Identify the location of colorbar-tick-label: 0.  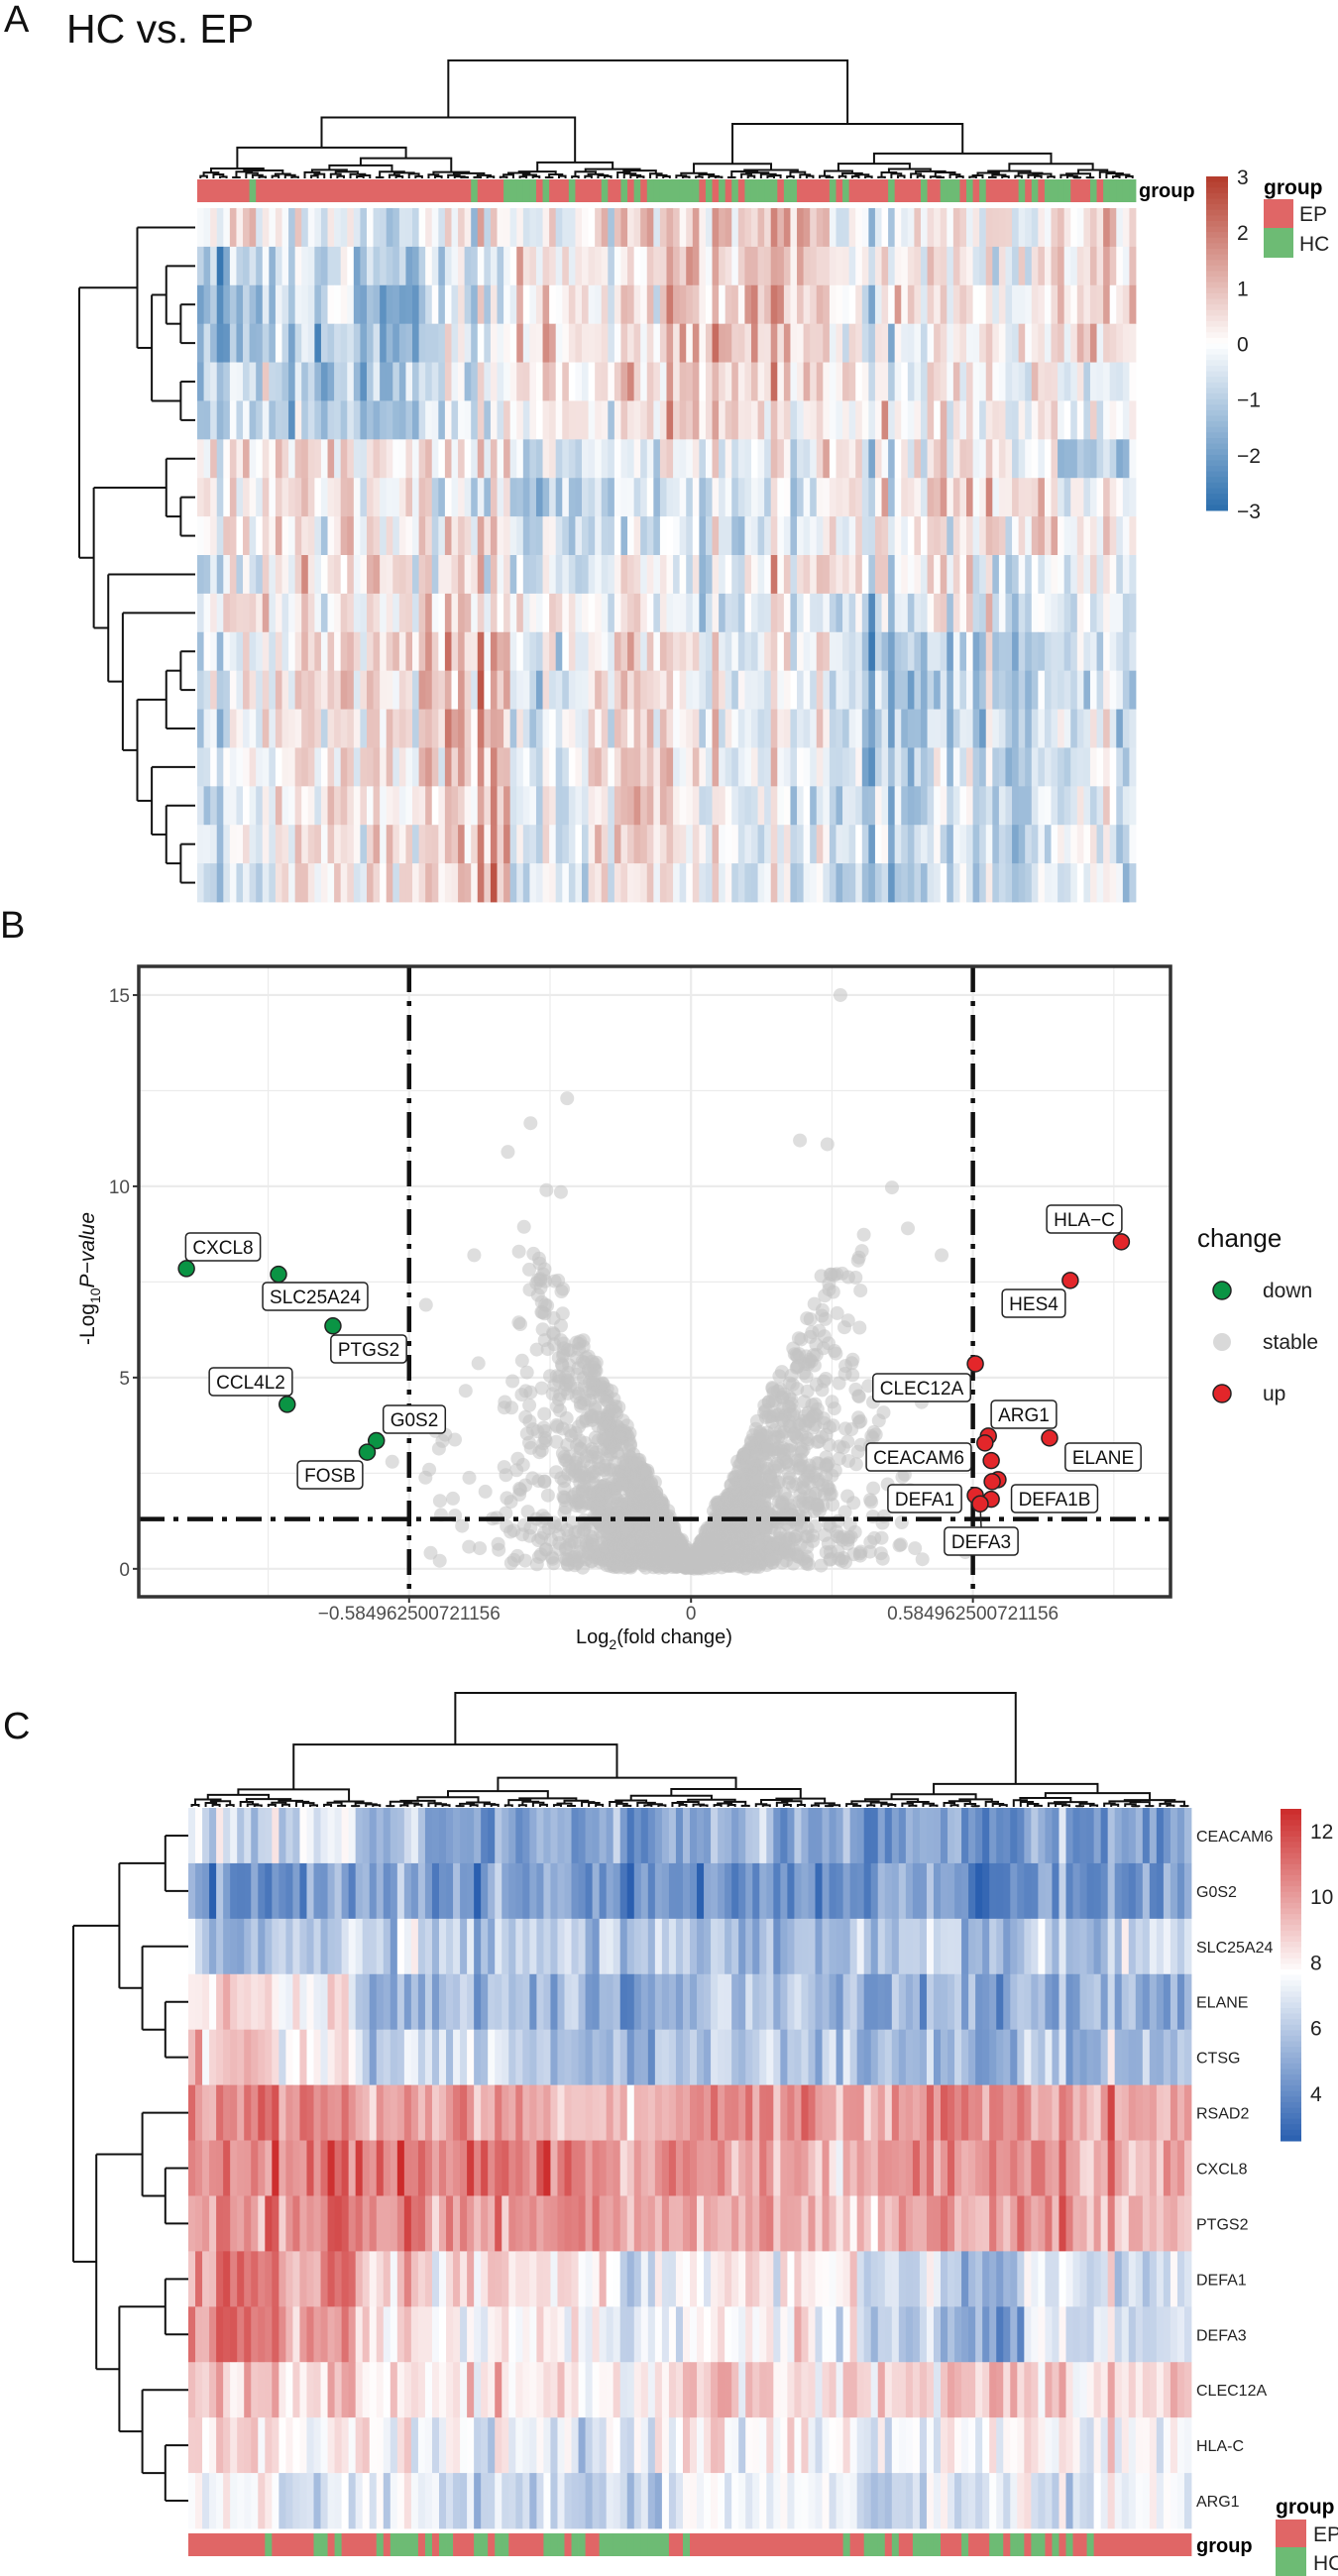
(1243, 345).